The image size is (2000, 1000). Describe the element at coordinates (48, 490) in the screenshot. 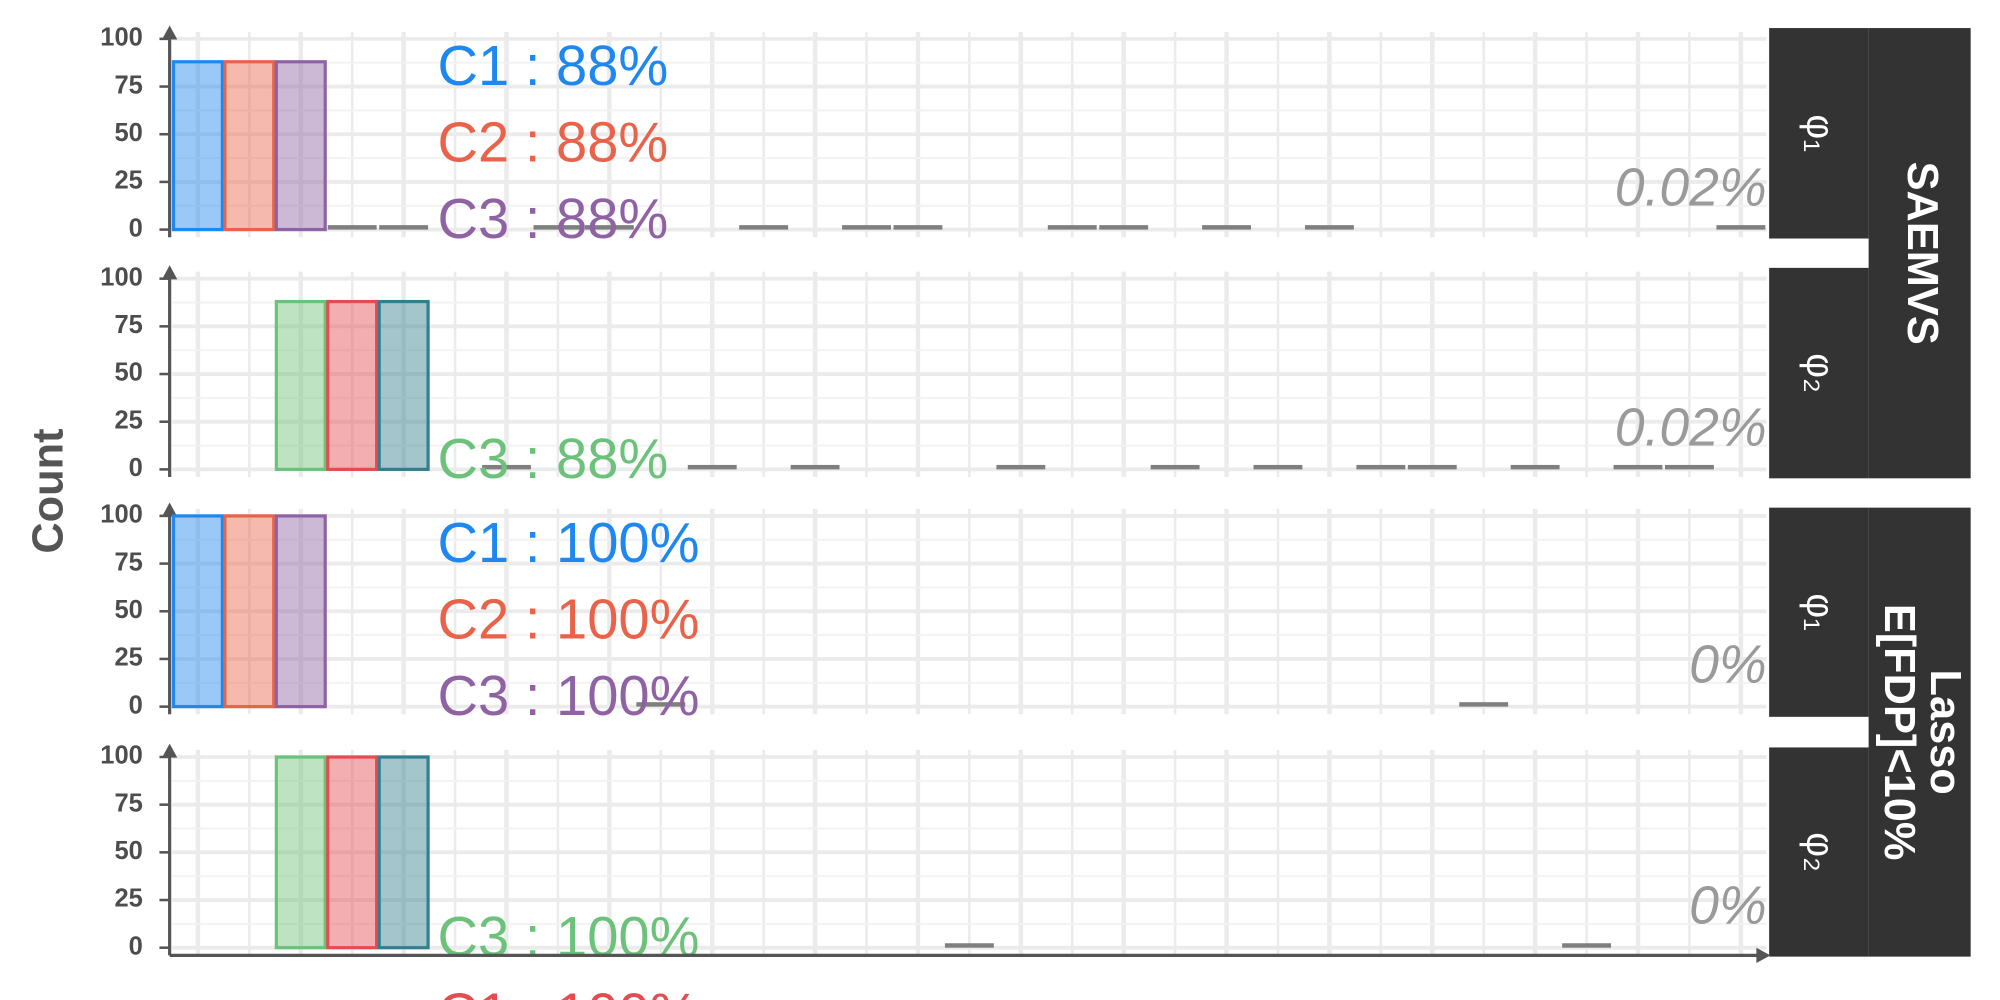

I see `y-axis-label: Count` at that location.